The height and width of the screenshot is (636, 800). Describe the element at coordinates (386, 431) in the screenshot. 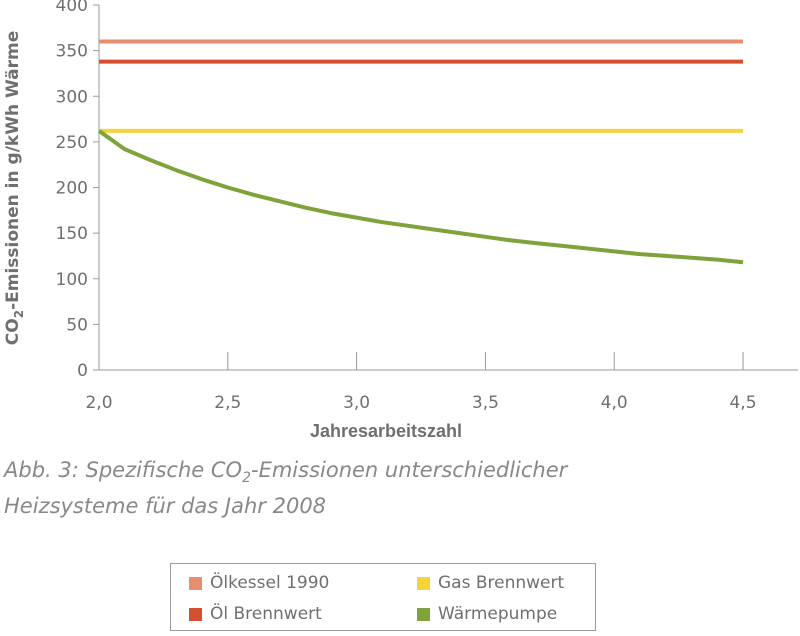

I see `x-axis-label: Jahresarbeitszahl` at that location.